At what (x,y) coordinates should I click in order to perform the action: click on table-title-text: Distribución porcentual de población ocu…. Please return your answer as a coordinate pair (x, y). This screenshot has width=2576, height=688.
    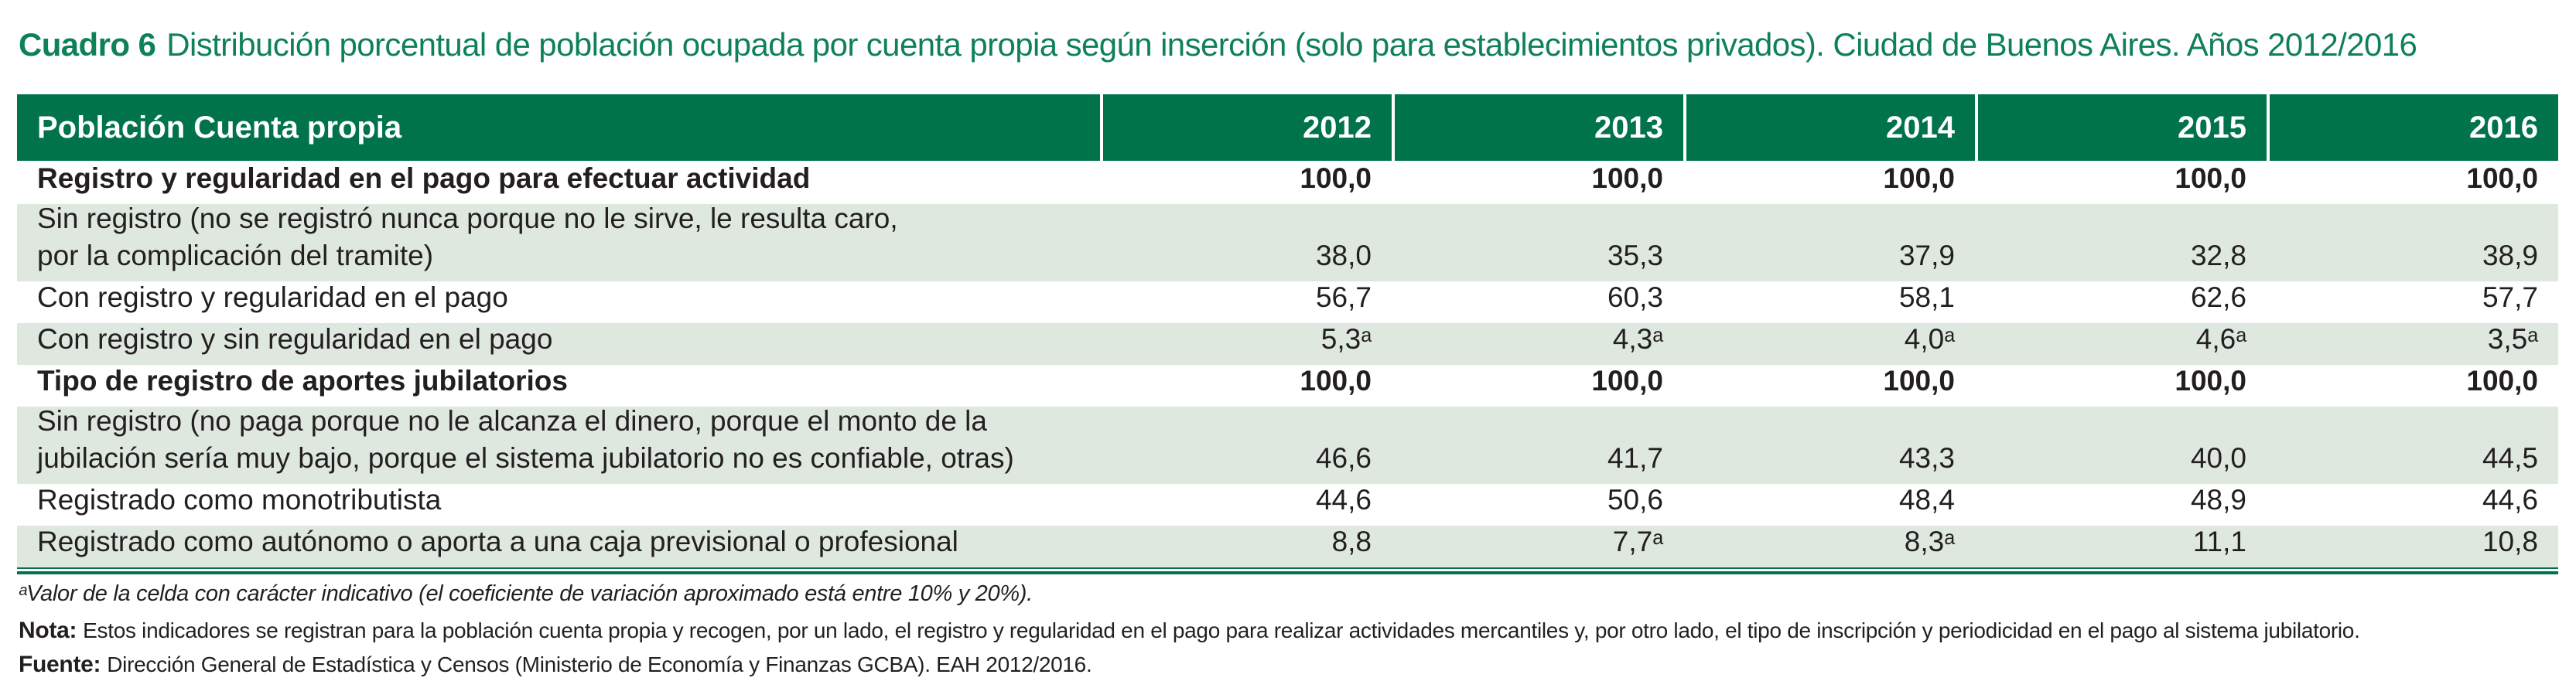
    Looking at the image, I should click on (1291, 45).